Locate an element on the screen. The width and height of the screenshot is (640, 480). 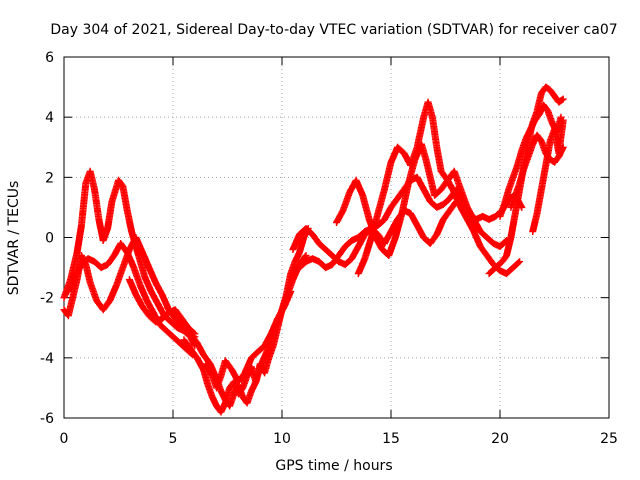
y-tick-label: -6 is located at coordinates (47, 419).